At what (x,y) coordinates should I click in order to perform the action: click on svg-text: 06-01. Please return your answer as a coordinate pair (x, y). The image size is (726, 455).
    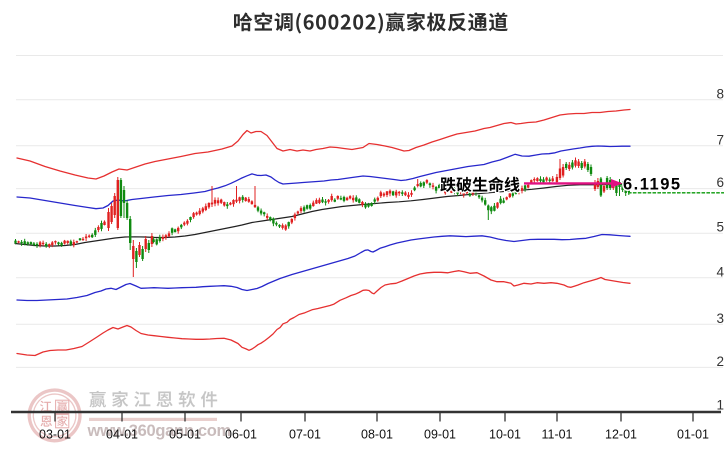
    Looking at the image, I should click on (241, 435).